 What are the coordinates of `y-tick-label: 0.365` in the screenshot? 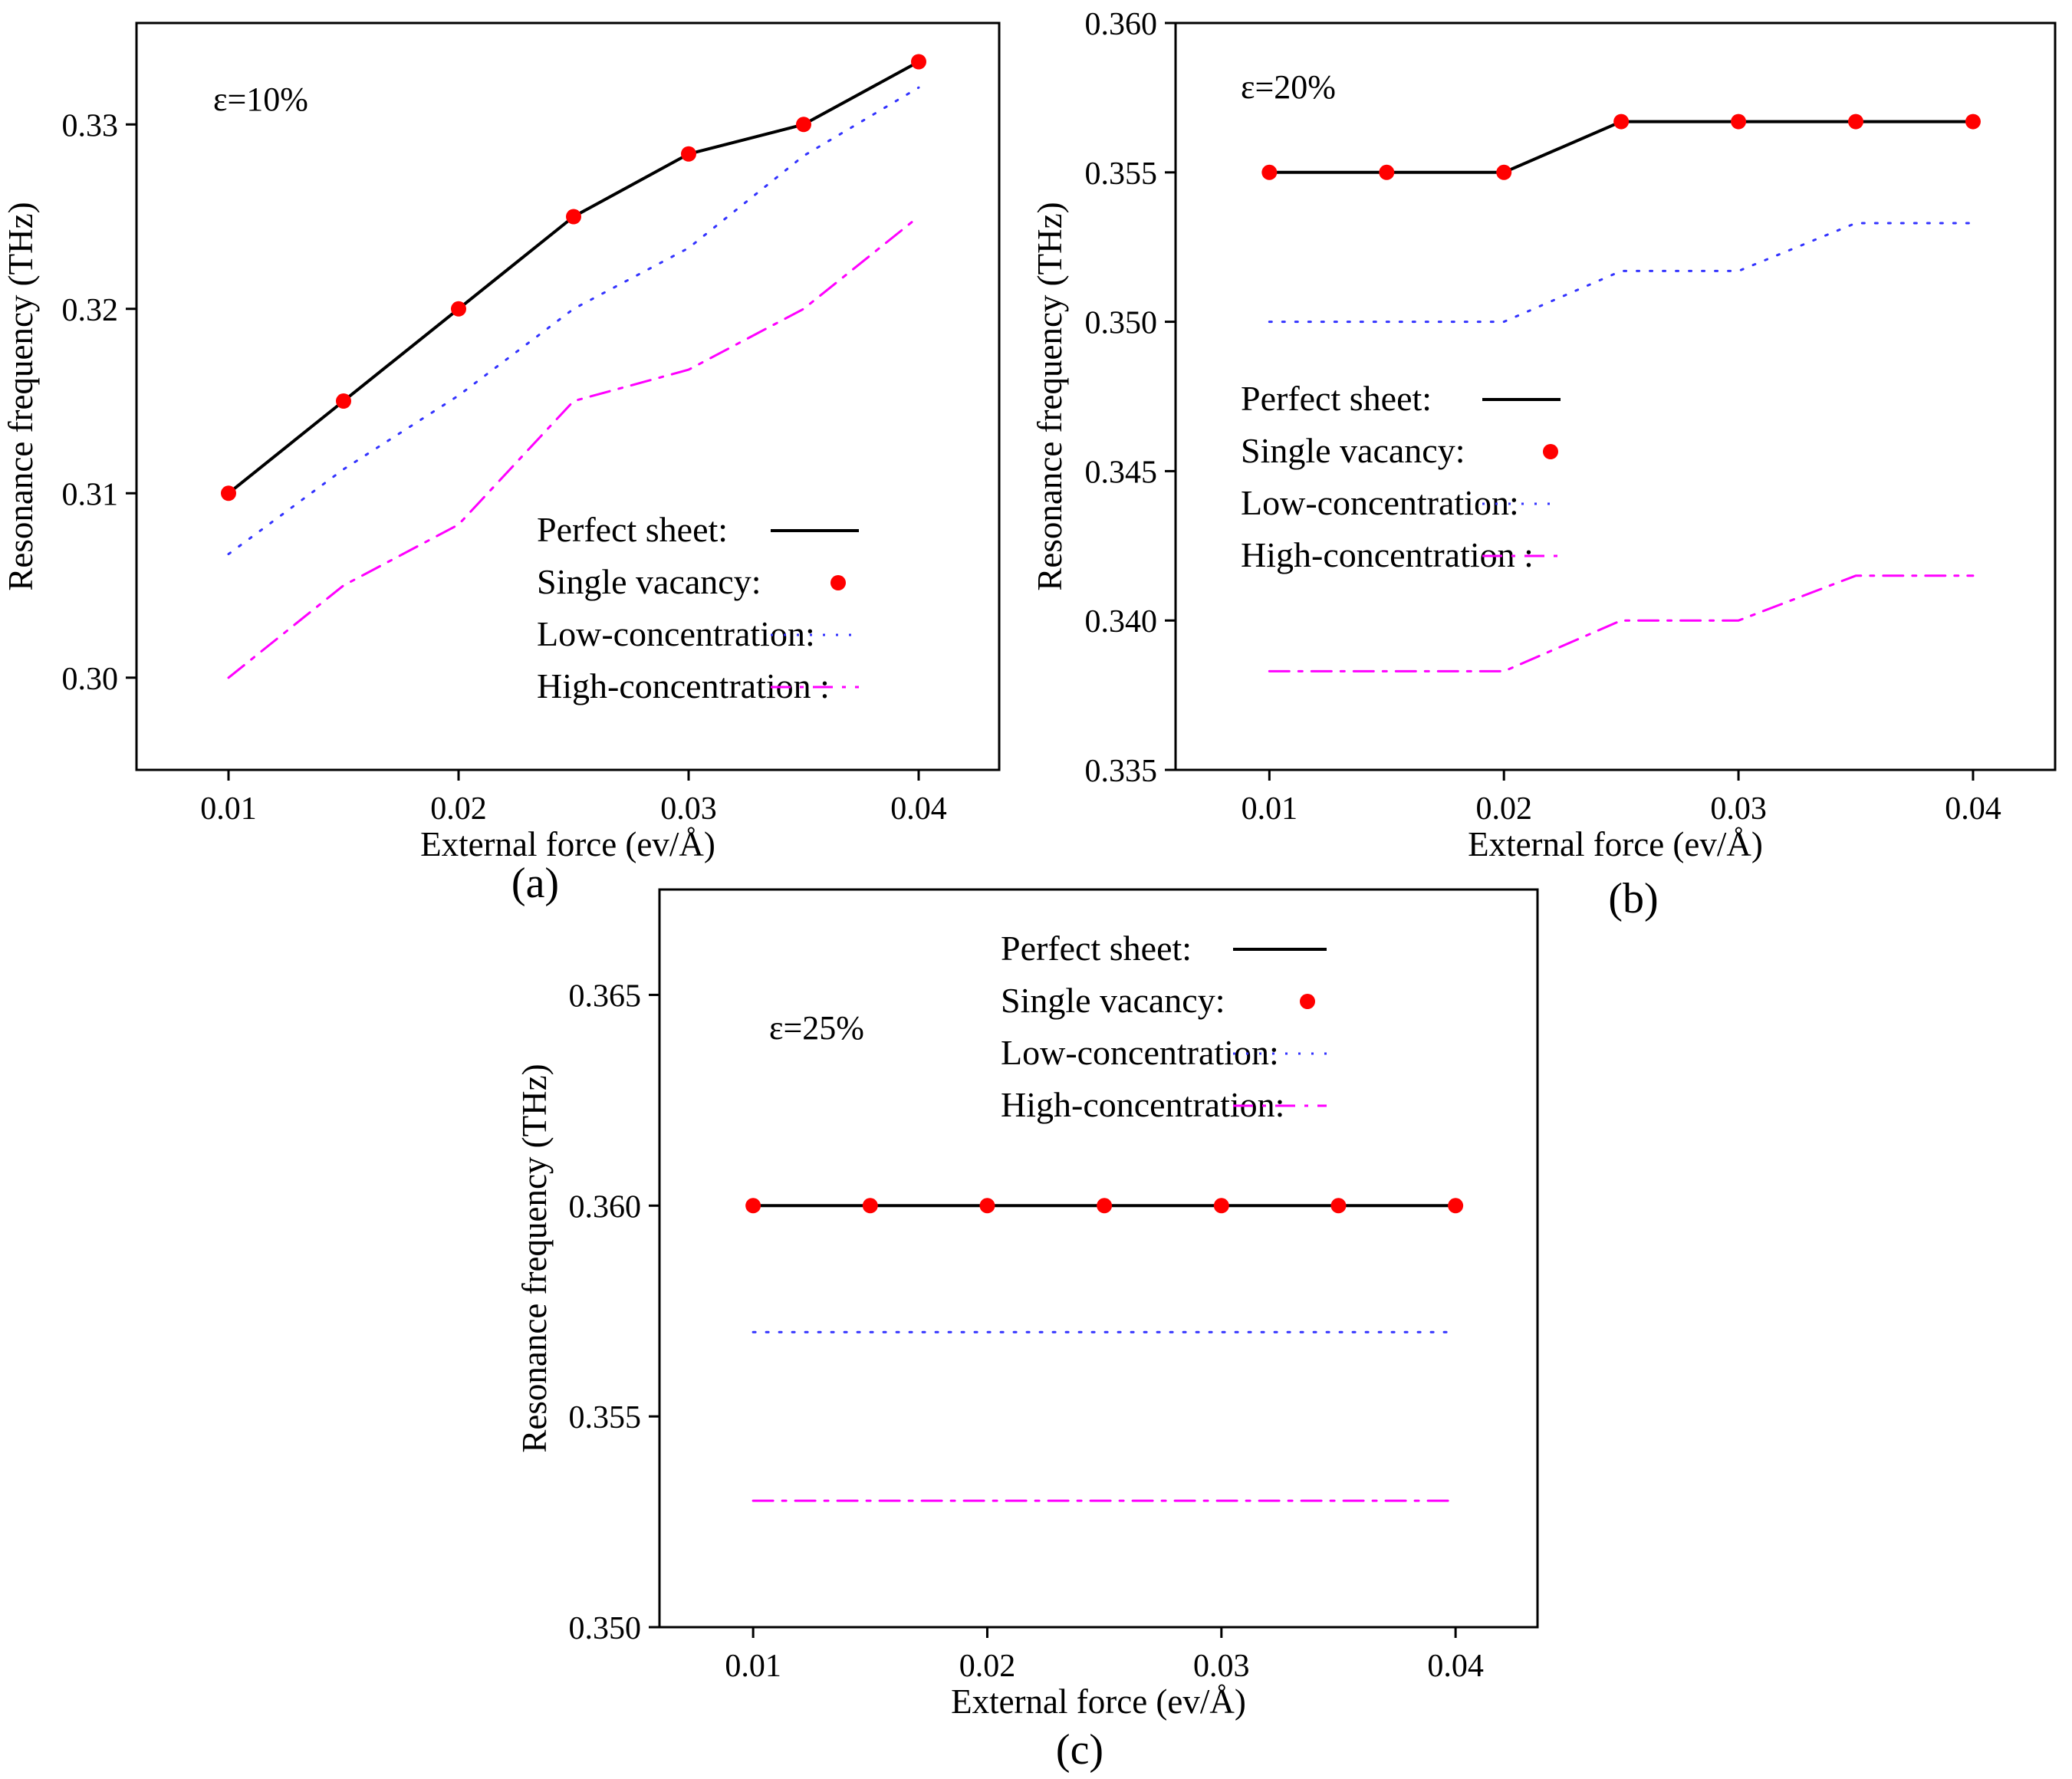 It's located at (605, 996).